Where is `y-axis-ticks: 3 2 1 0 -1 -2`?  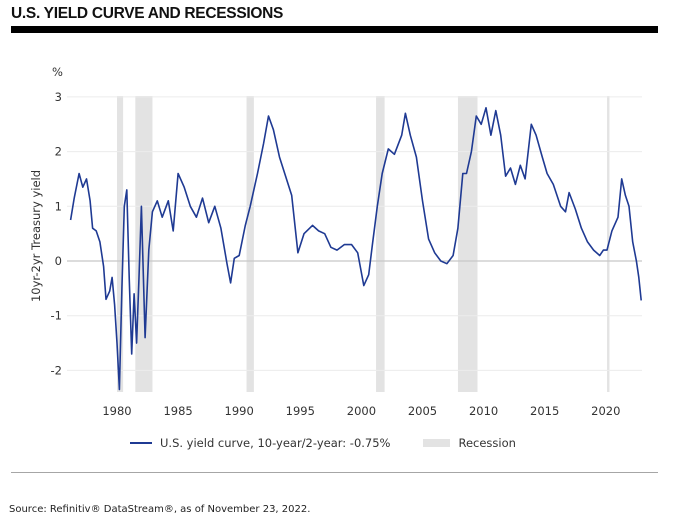 y-axis-ticks: 3 2 1 0 -1 -2 is located at coordinates (56, 233).